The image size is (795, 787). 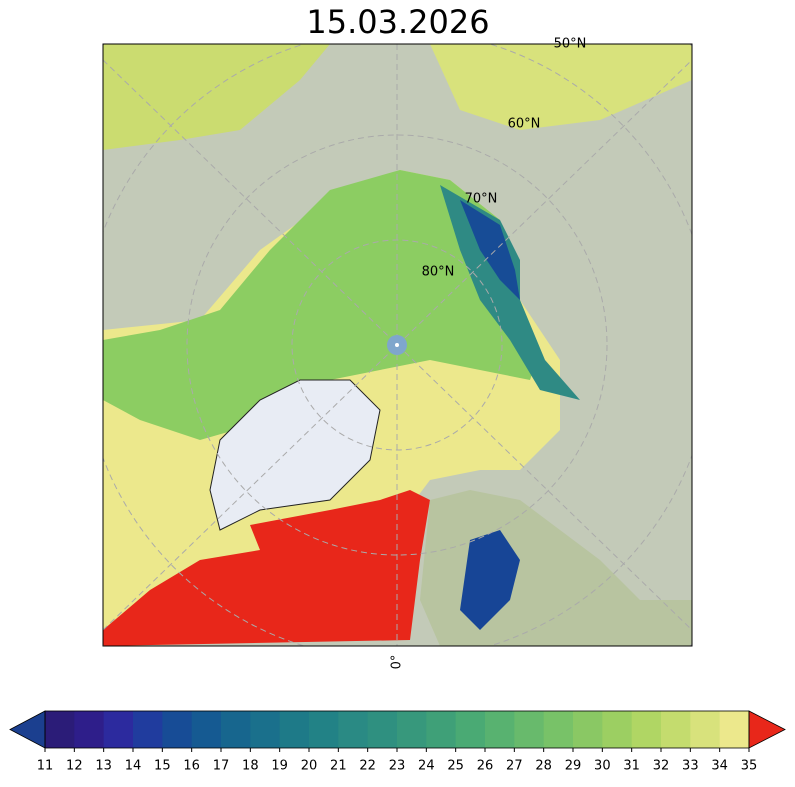 I want to click on pole-marker, so click(x=397, y=345).